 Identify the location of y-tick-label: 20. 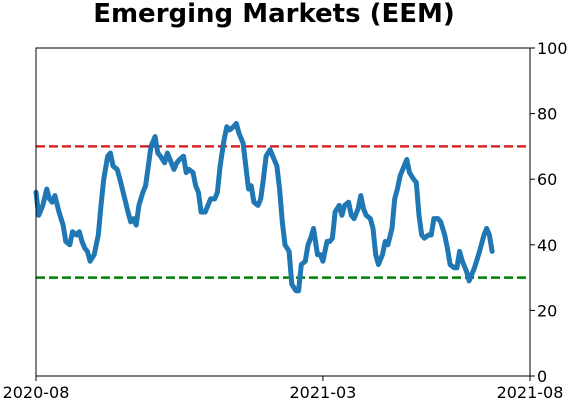
(547, 310).